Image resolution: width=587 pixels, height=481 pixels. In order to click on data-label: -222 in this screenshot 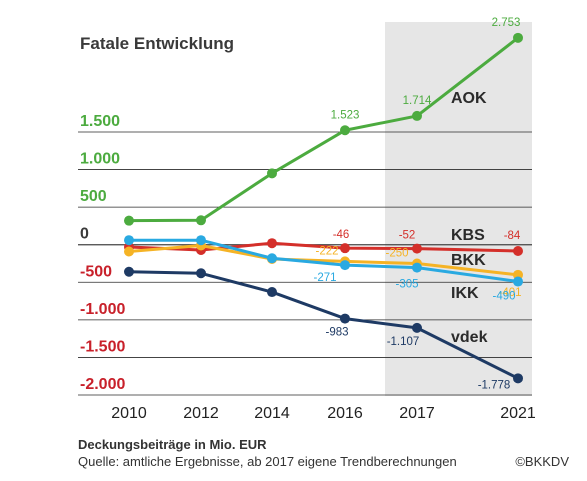, I will do `click(326, 251)`.